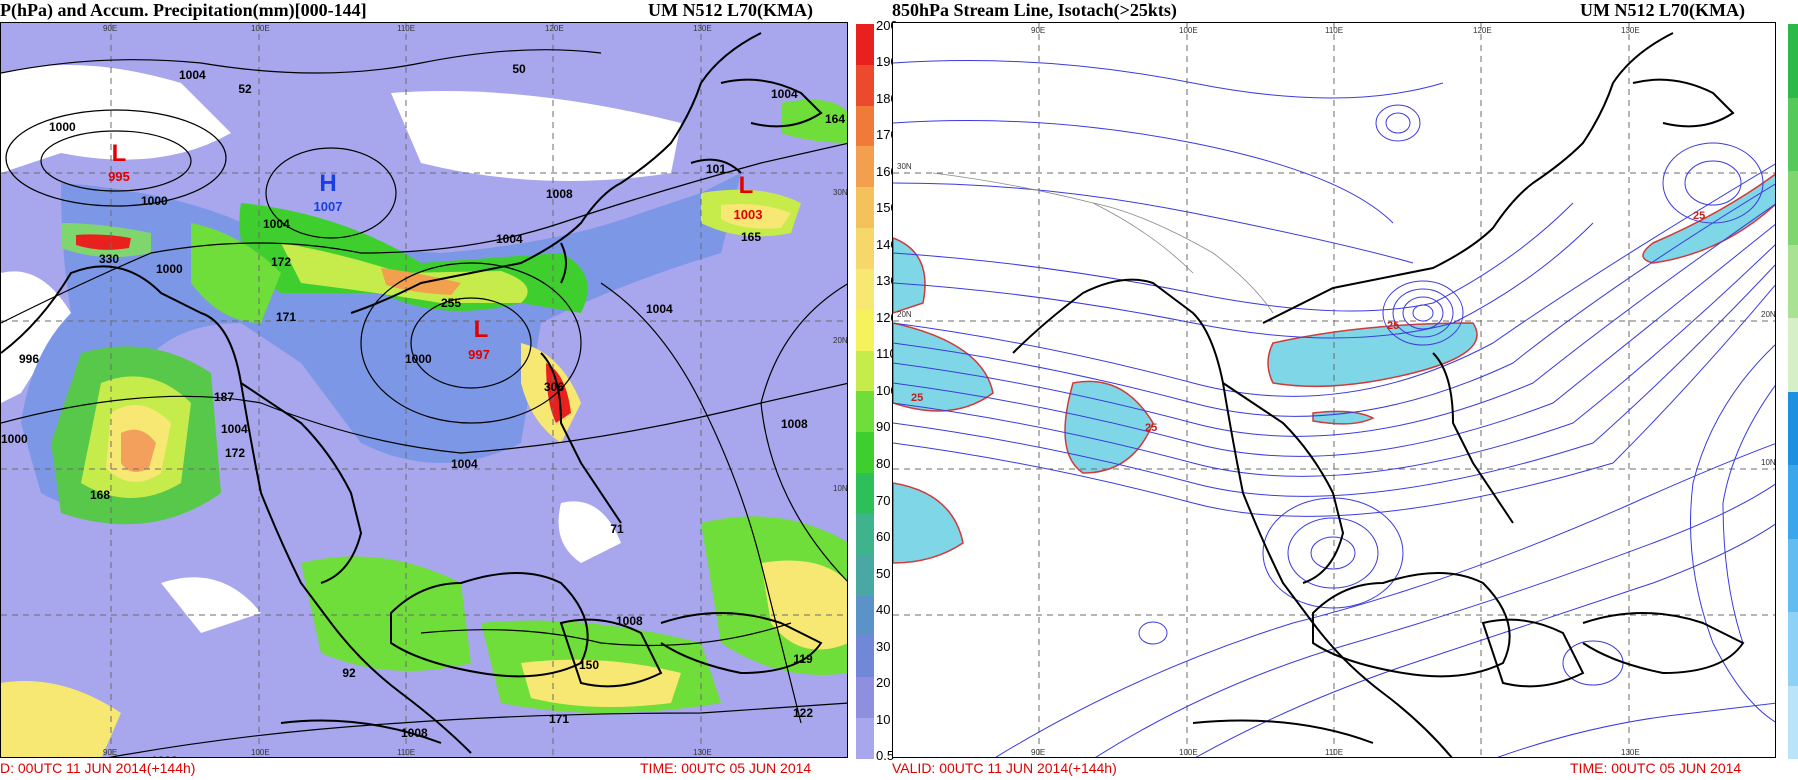  What do you see at coordinates (224, 397) in the screenshot?
I see `precip-max-label: 187` at bounding box center [224, 397].